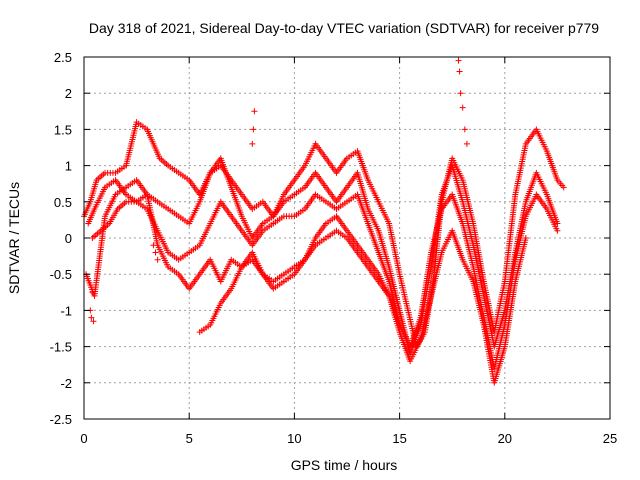 This screenshot has width=640, height=480. Describe the element at coordinates (505, 438) in the screenshot. I see `x-tick-label: 20` at that location.